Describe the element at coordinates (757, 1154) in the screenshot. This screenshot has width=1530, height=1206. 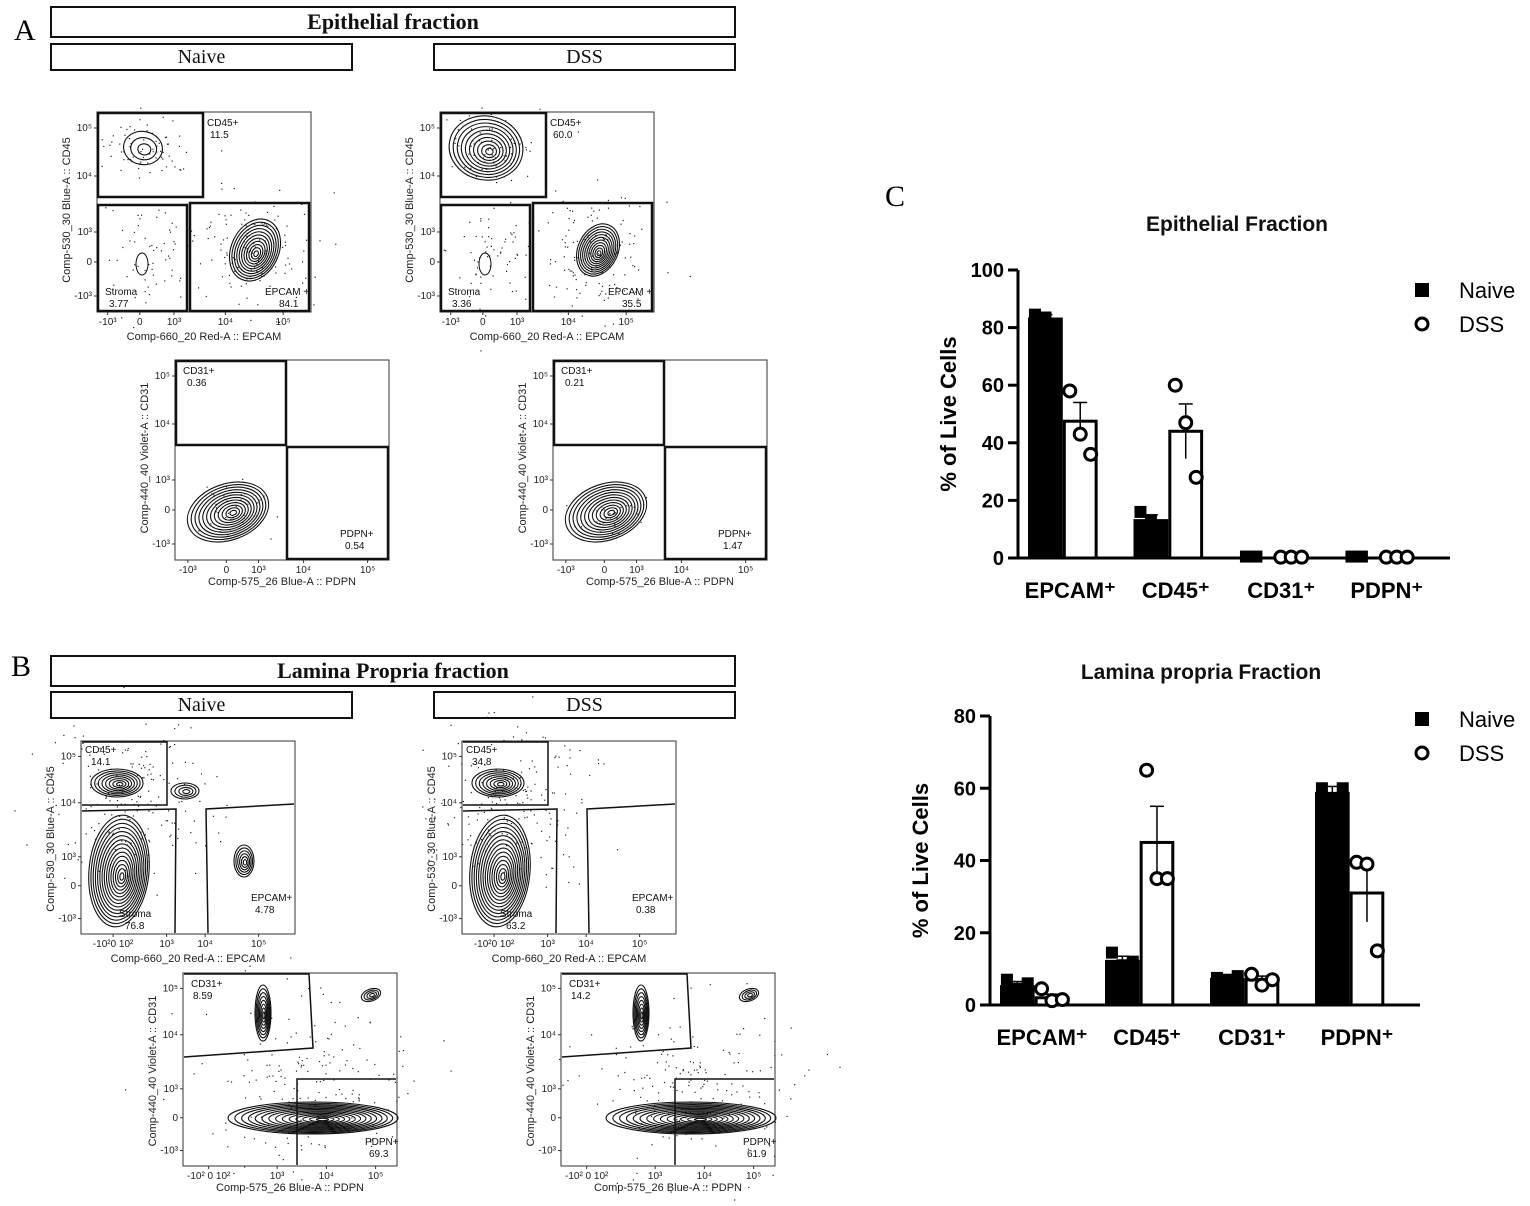
I see `gate-pct-pdpn: 61.9` at that location.